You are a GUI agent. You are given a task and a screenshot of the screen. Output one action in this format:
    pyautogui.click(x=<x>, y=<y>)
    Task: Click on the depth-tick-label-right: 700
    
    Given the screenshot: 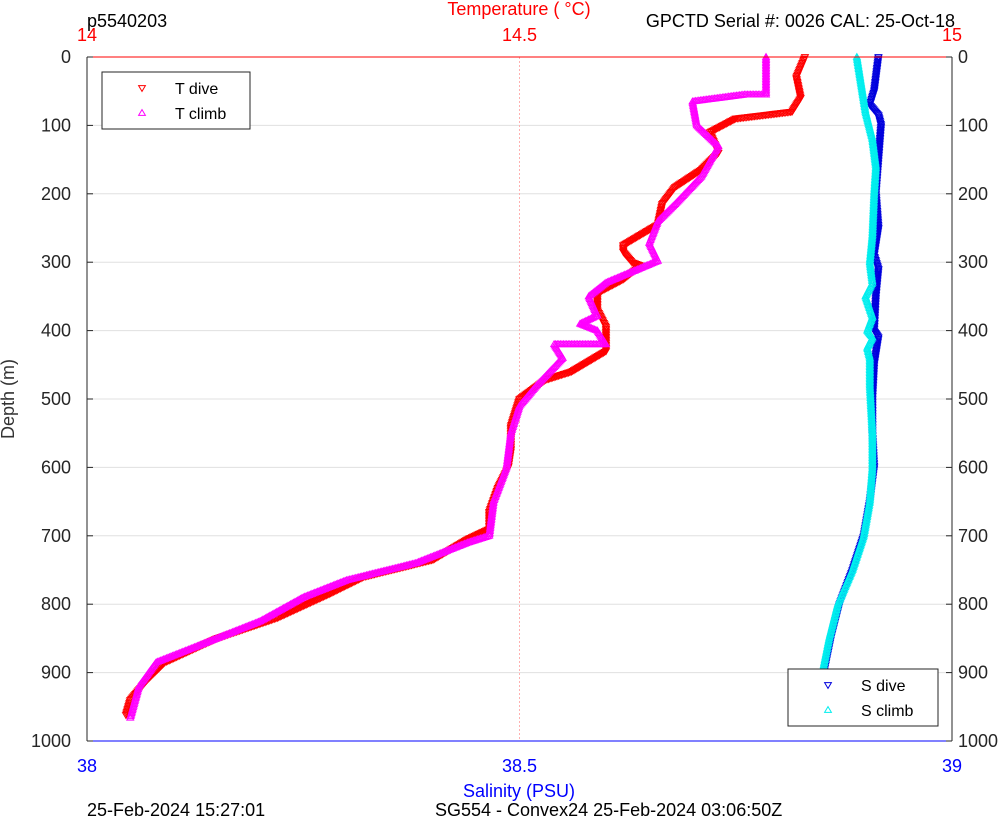 What is the action you would take?
    pyautogui.click(x=973, y=536)
    